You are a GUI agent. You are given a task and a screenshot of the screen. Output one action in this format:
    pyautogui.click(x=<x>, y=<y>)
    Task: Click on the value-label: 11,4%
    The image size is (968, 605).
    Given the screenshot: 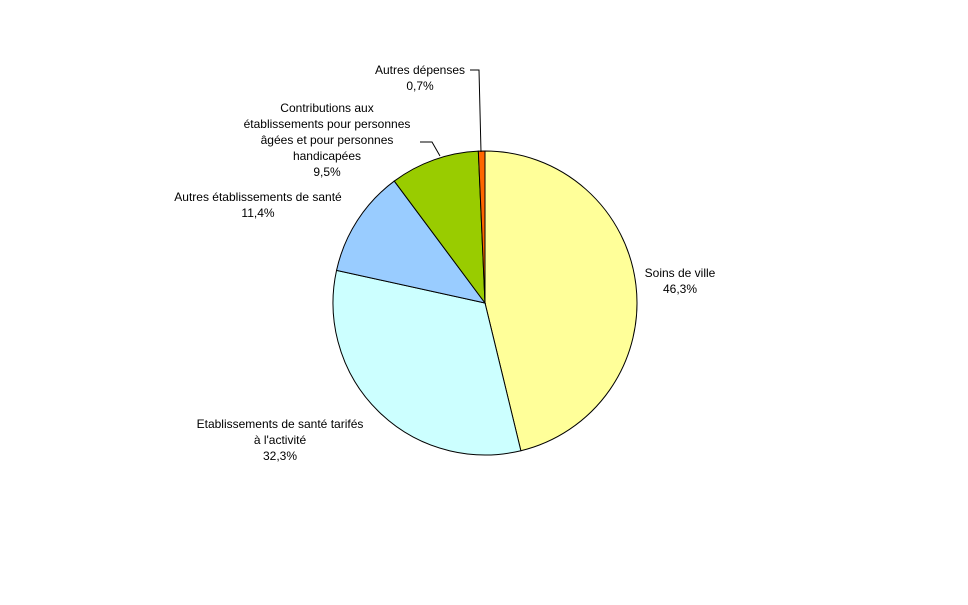 What is the action you would take?
    pyautogui.click(x=258, y=213)
    